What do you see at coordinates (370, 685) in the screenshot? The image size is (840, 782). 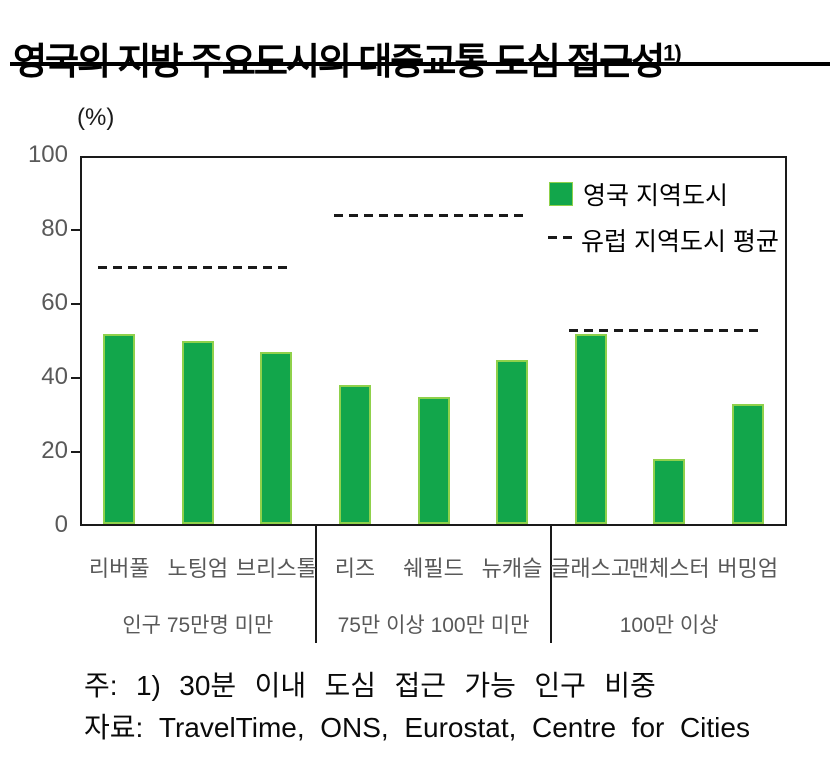 I see `footnote-note: 주: 1) 30분 이내 도심 접근 가능 인구 비중` at bounding box center [370, 685].